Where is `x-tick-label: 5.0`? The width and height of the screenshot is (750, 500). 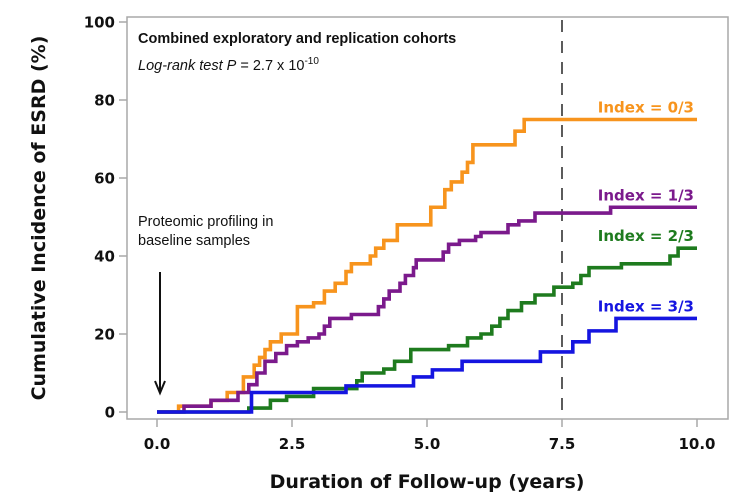
x-tick-label: 5.0 is located at coordinates (427, 444).